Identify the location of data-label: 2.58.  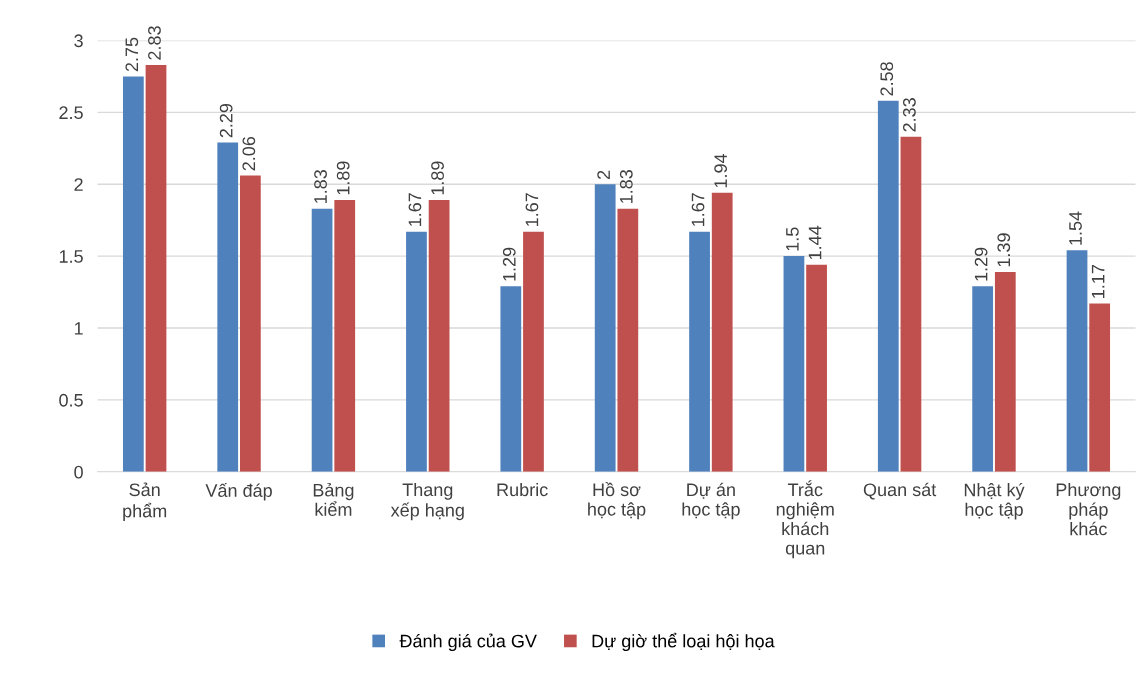
(887, 79).